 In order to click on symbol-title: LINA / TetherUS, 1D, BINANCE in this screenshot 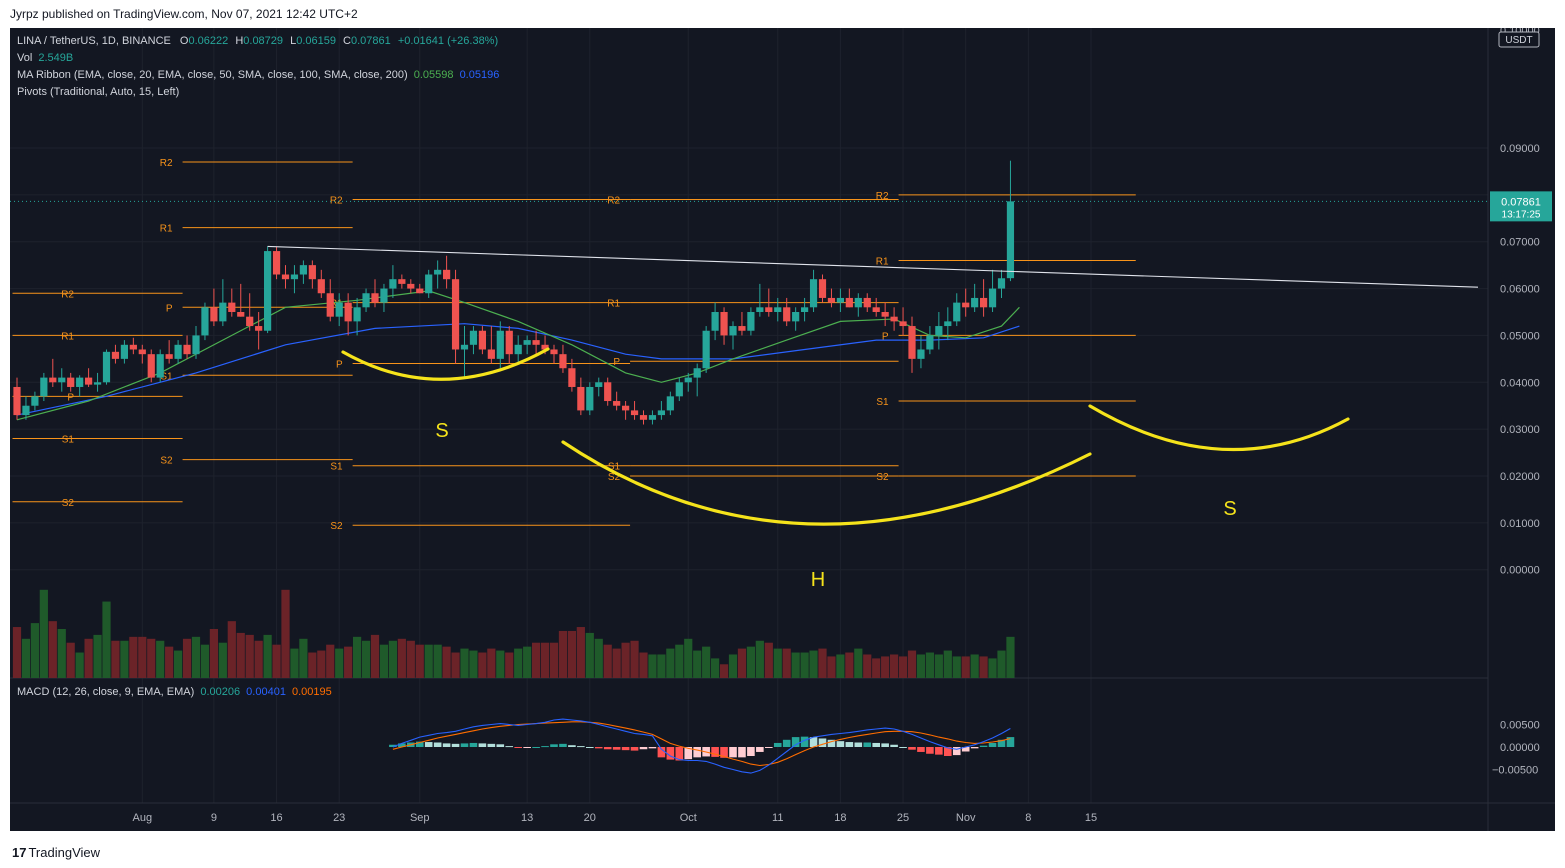, I will do `click(94, 41)`.